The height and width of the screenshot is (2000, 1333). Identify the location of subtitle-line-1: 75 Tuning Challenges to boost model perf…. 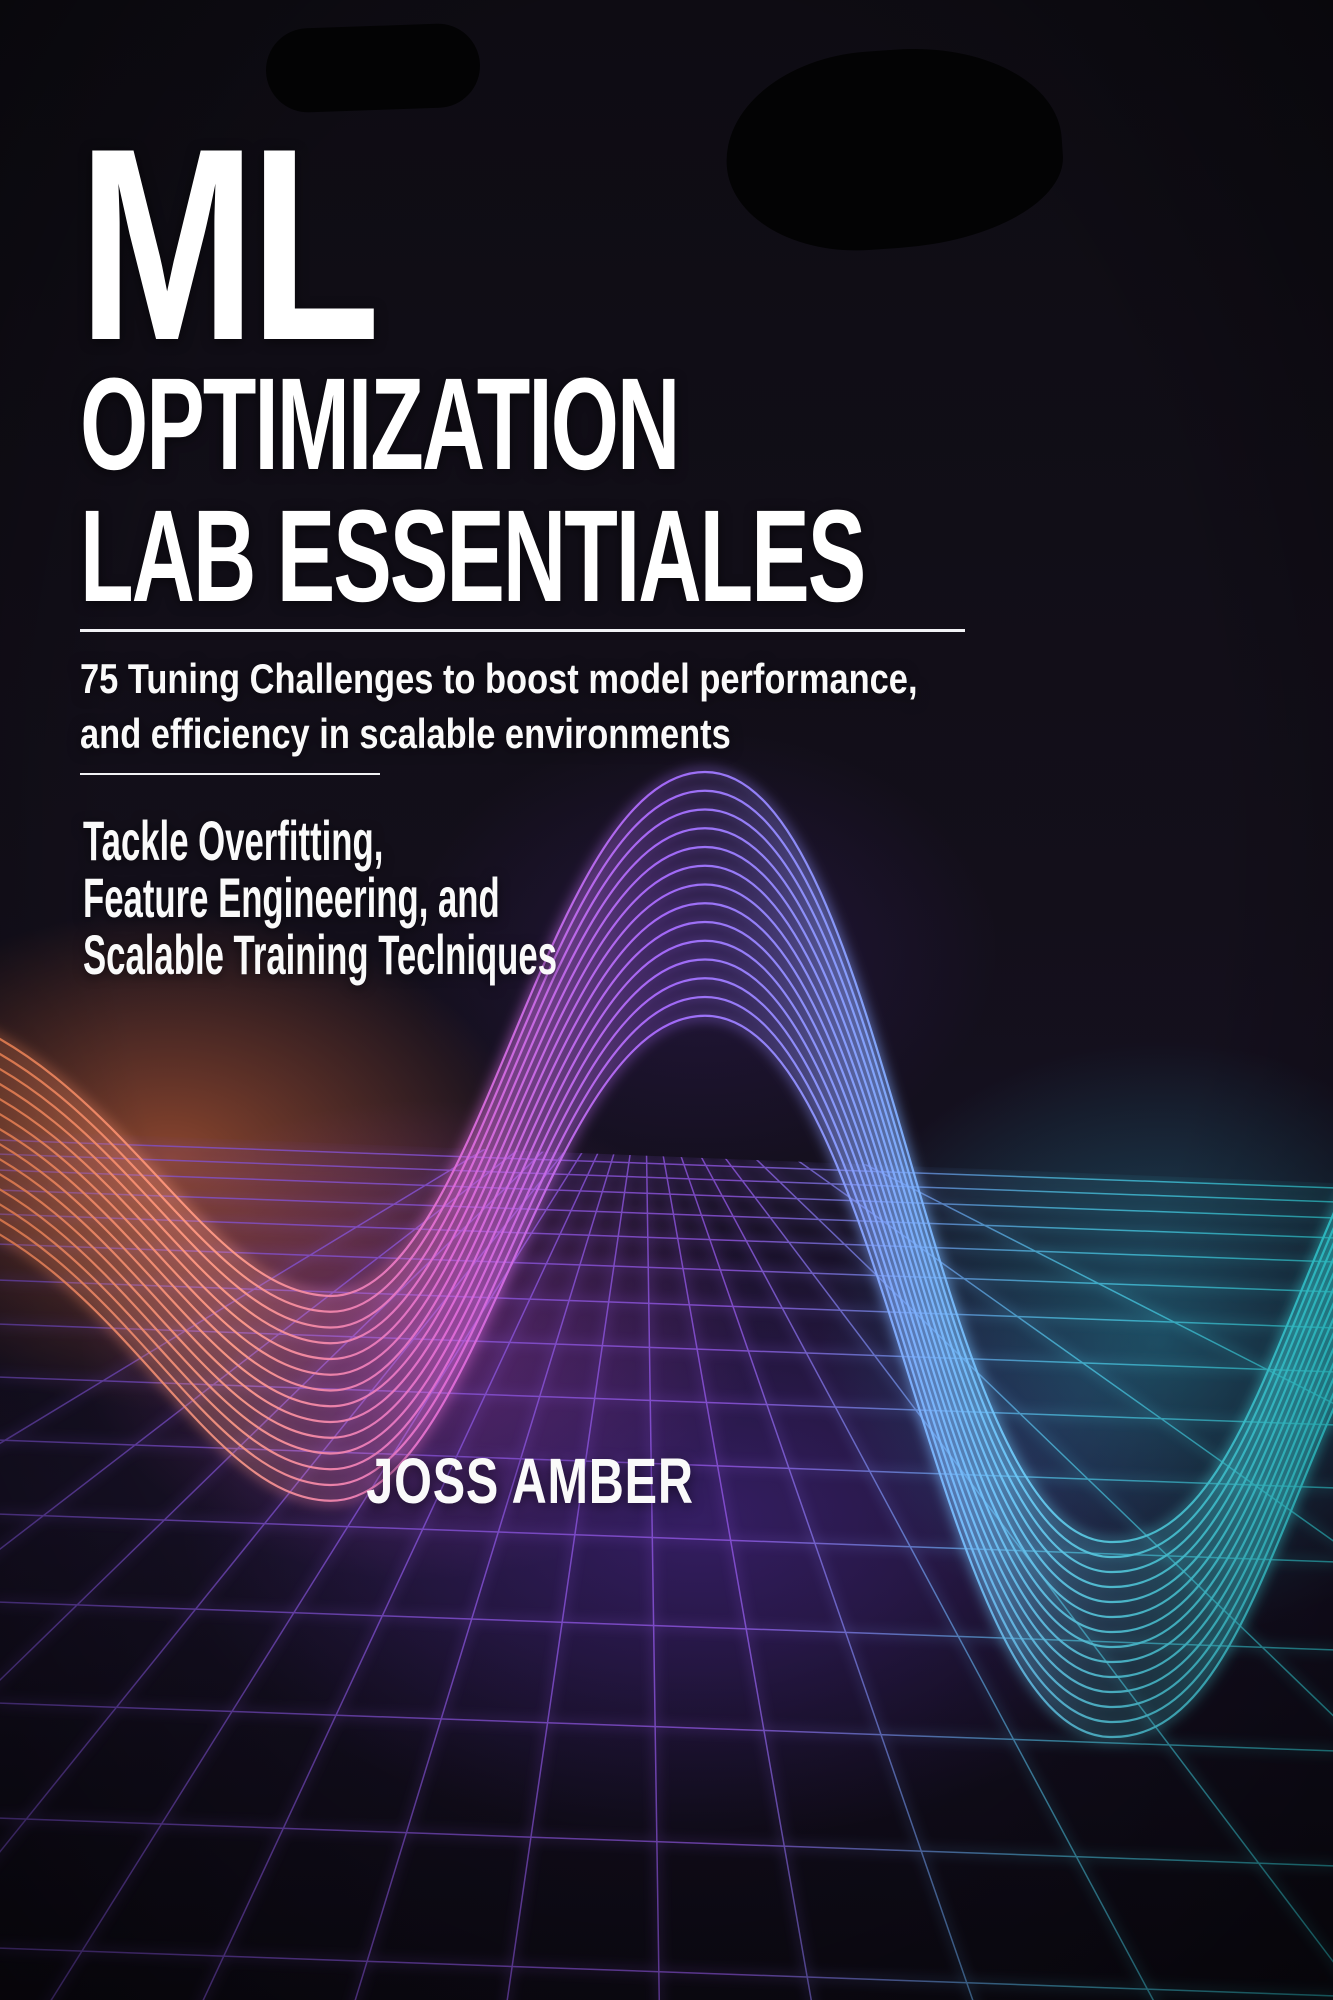
(499, 678).